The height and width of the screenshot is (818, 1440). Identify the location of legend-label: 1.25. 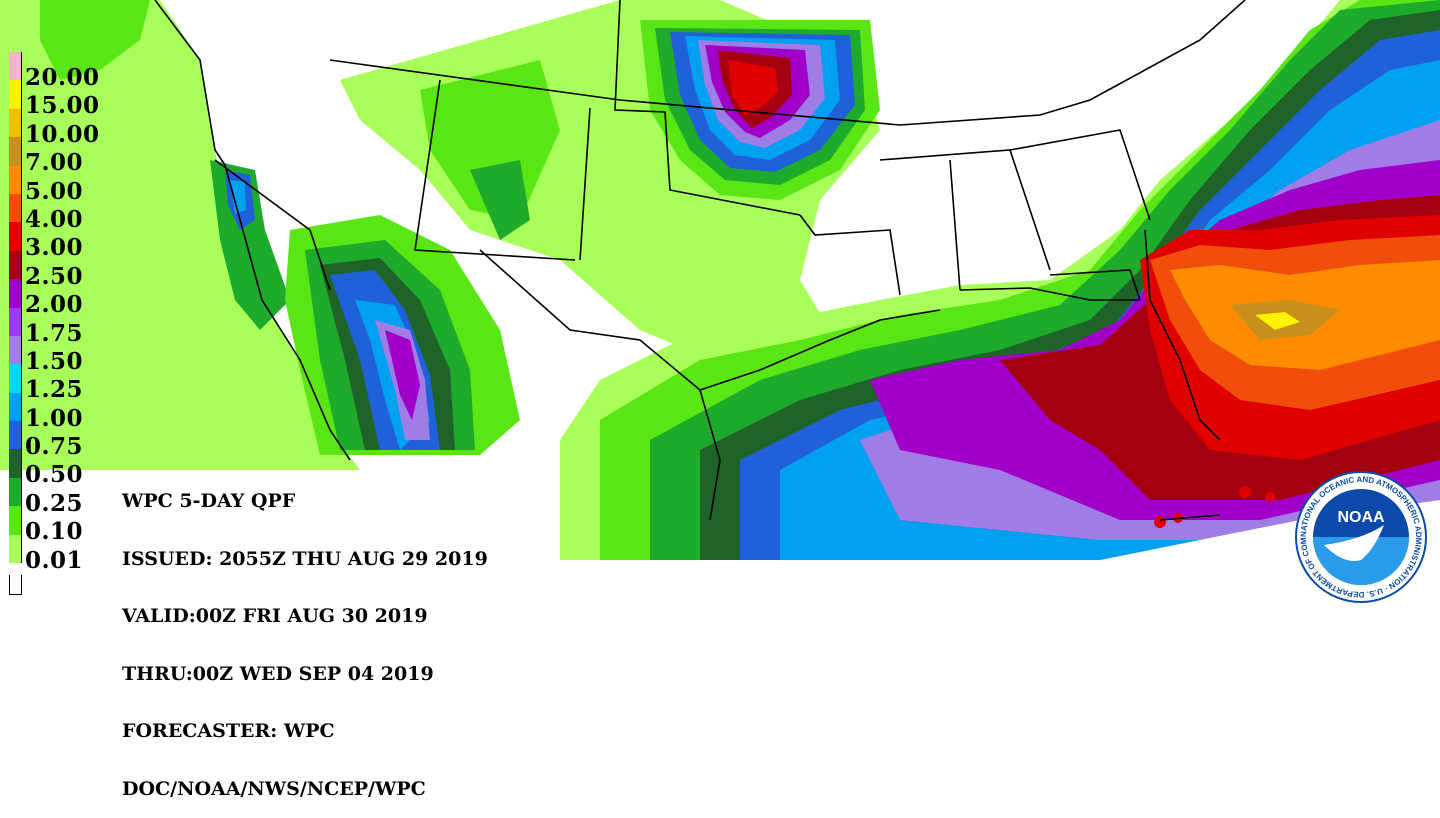
(54, 390).